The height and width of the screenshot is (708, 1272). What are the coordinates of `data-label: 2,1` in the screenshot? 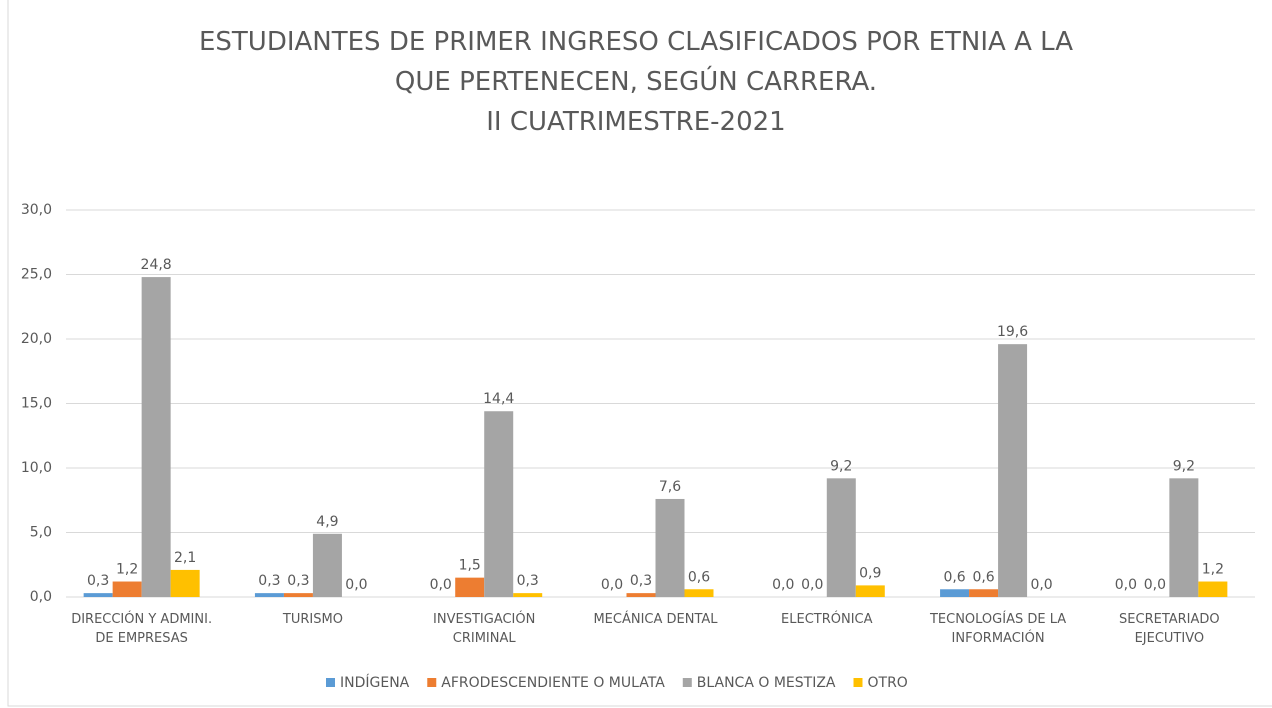 It's located at (185, 558).